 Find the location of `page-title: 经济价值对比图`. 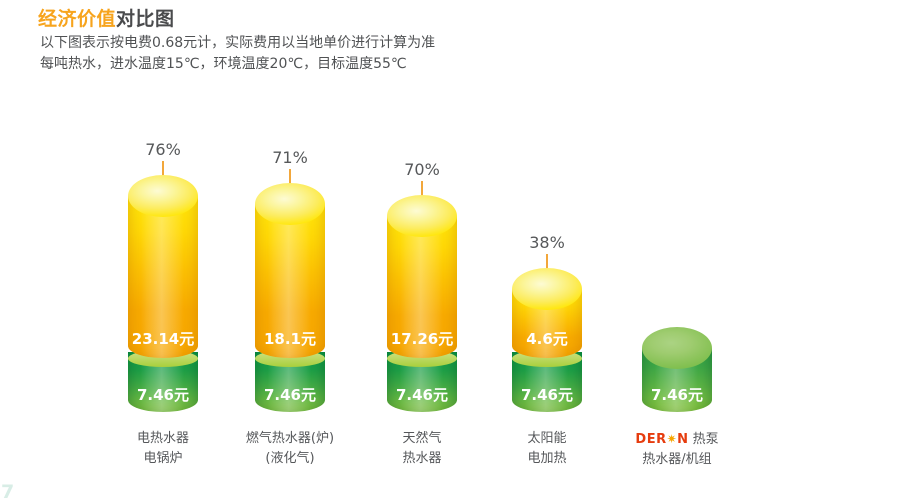

page-title: 经济价值对比图 is located at coordinates (106, 17).